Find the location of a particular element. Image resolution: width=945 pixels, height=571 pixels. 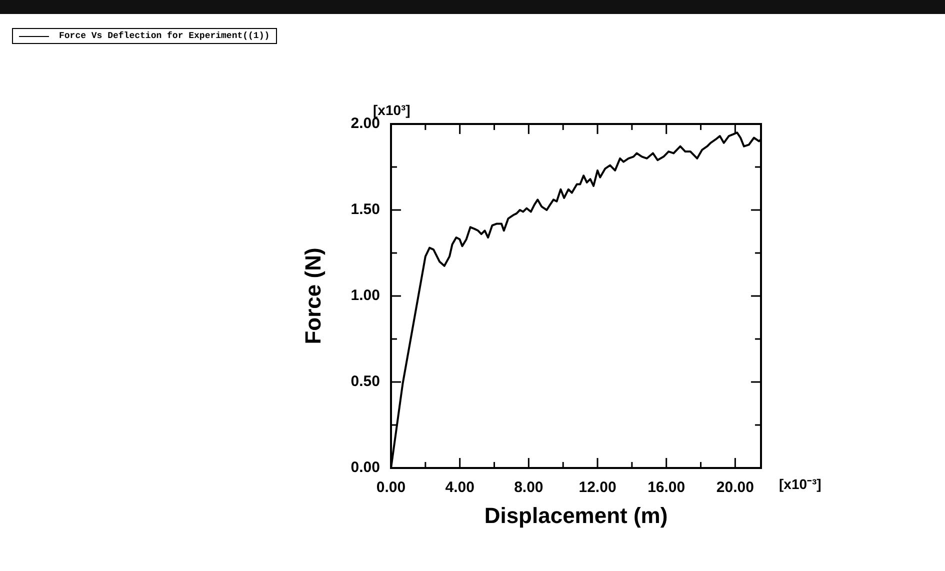

y-tick-label: 0.00 is located at coordinates (365, 467).